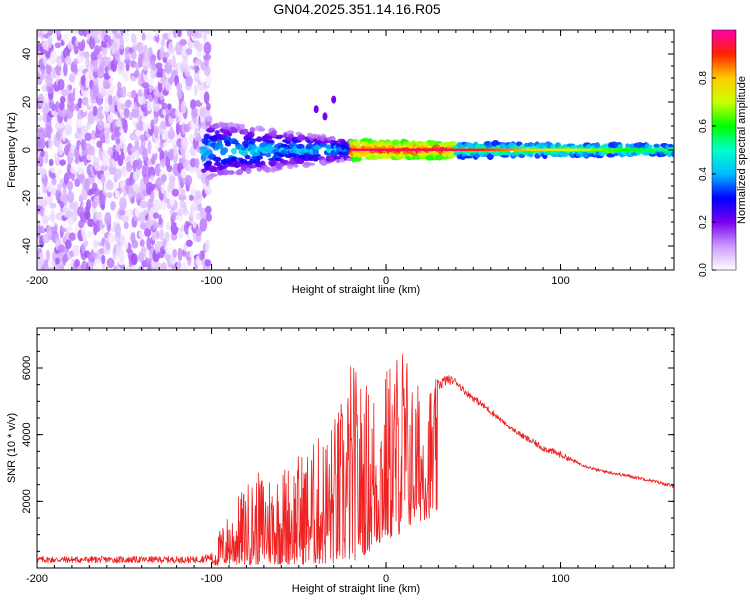 This screenshot has width=750, height=600. What do you see at coordinates (37, 281) in the screenshot?
I see `x-tick-label: -200` at bounding box center [37, 281].